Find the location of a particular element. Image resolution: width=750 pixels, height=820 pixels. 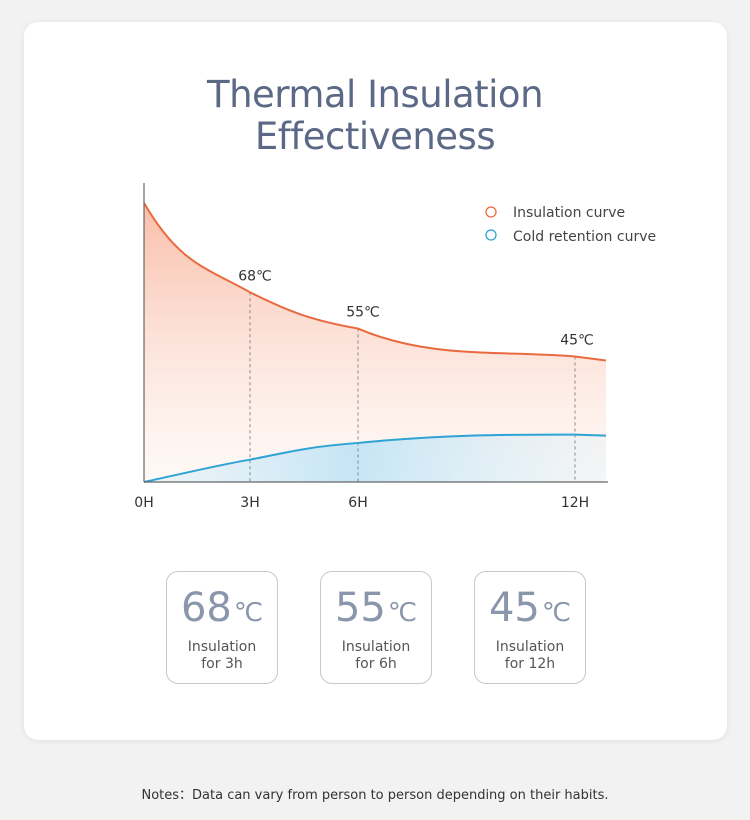

legend-insulation-marker is located at coordinates (491, 212).